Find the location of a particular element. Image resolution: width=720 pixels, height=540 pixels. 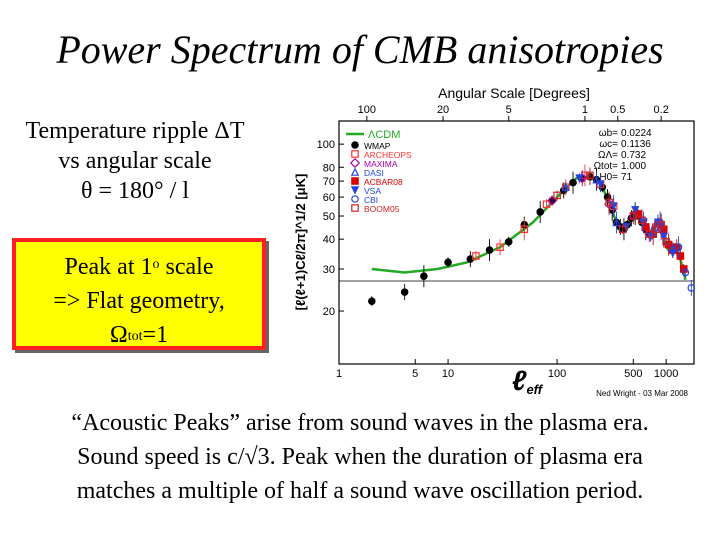

top-axis-ticks: 100 20 5 1 0.5 0.2 is located at coordinates (513, 112).